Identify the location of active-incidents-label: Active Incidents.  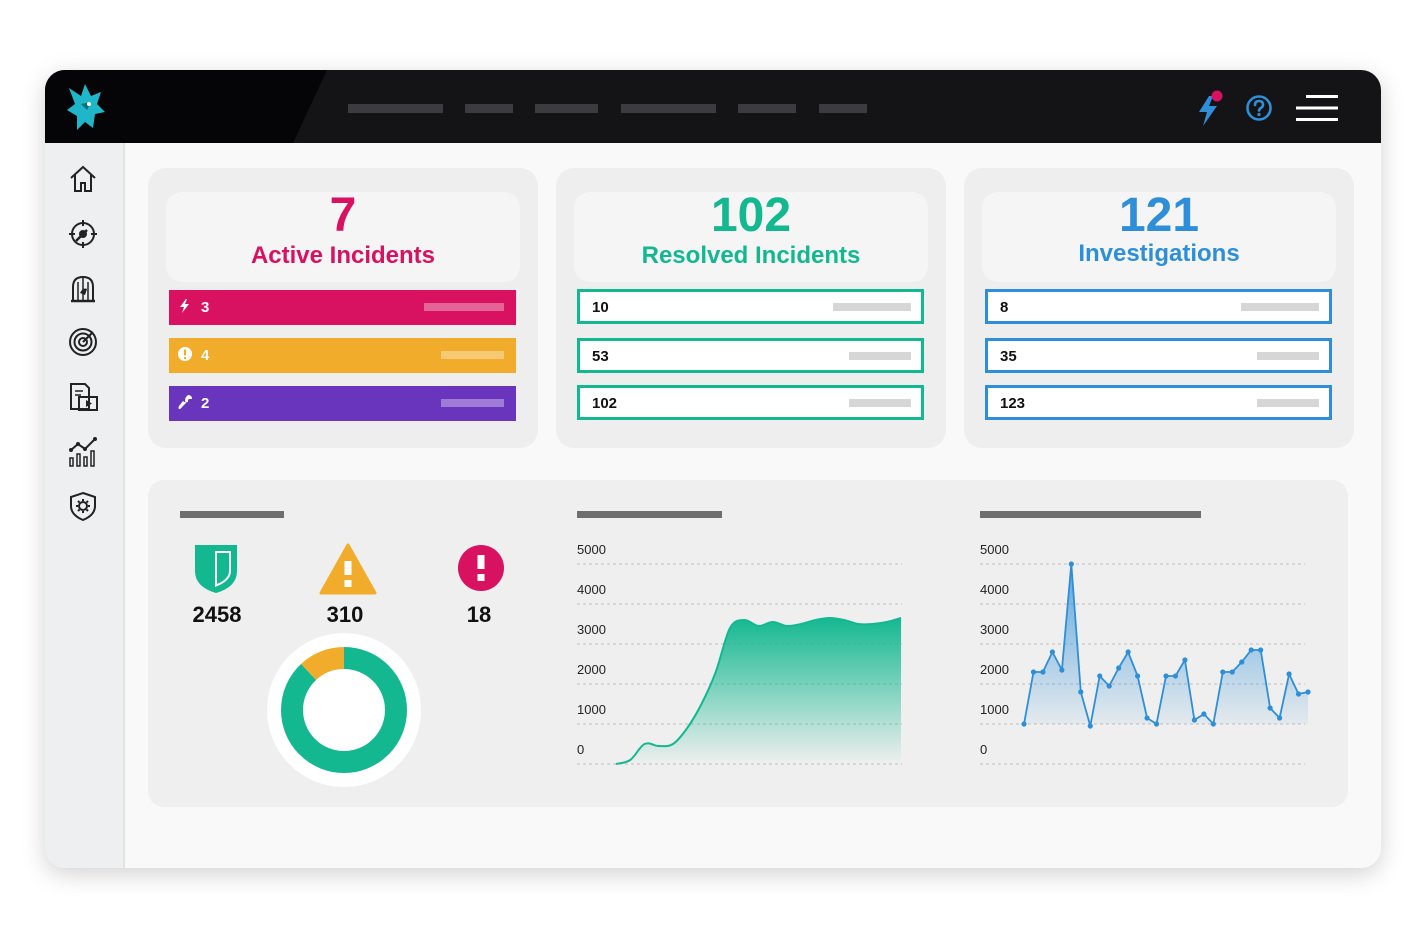
(343, 255).